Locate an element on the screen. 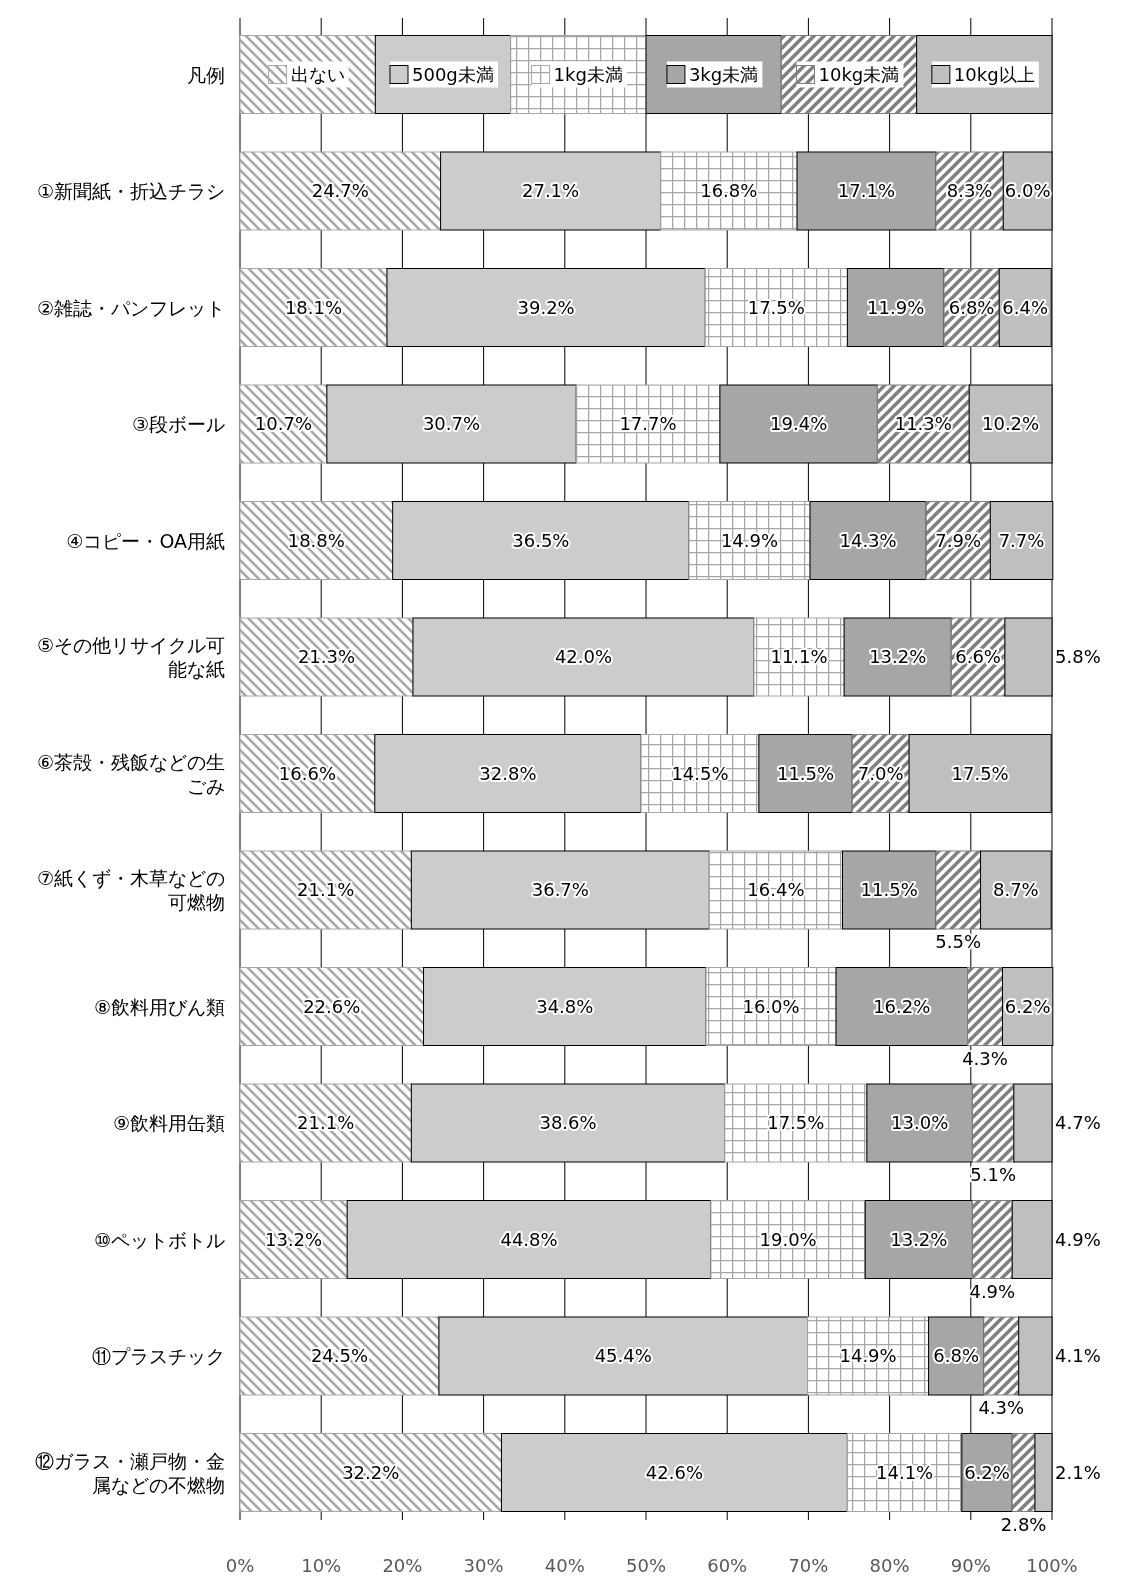 The width and height of the screenshot is (1127, 1591). text: 24.5% is located at coordinates (339, 1355).